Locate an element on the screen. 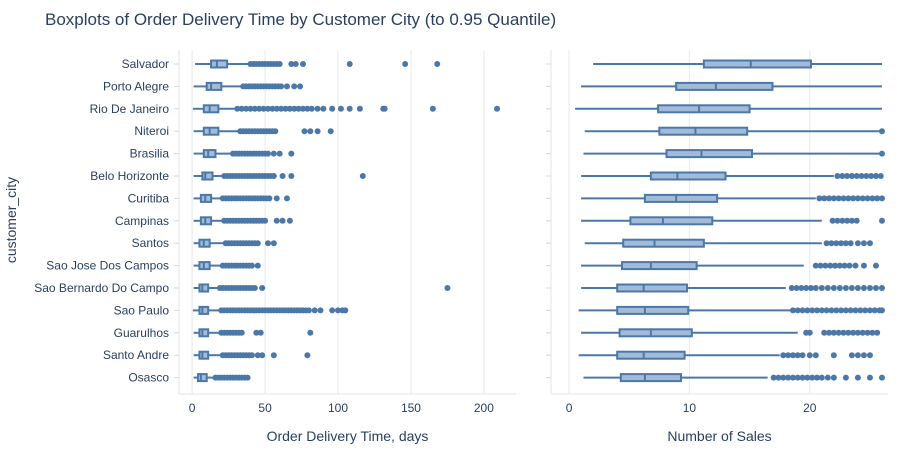 Image resolution: width=900 pixels, height=450 pixels. box-10: Sao Bernardo Do Campo is located at coordinates (242, 288).